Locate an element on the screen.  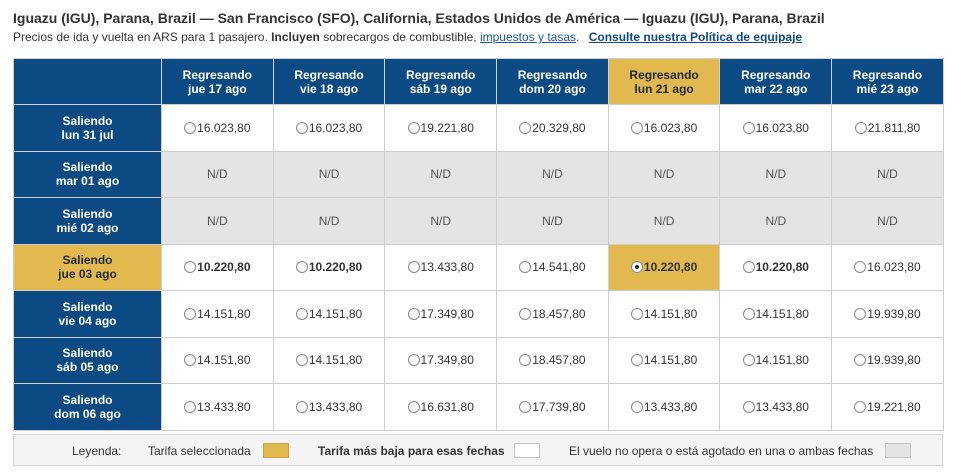
fare-cell: 14.541,80 is located at coordinates (552, 267).